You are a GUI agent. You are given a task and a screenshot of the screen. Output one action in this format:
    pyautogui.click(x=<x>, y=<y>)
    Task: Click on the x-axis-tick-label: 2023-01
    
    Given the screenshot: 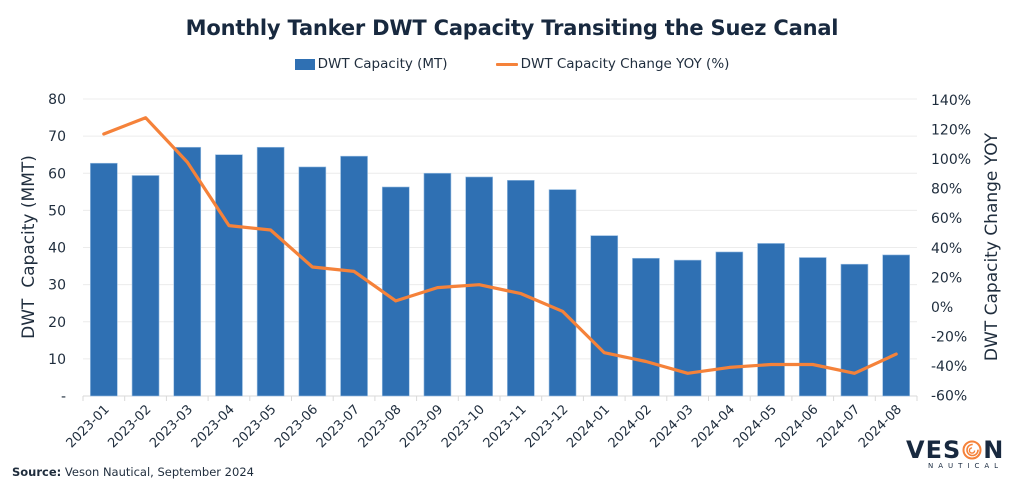 What is the action you would take?
    pyautogui.click(x=88, y=426)
    